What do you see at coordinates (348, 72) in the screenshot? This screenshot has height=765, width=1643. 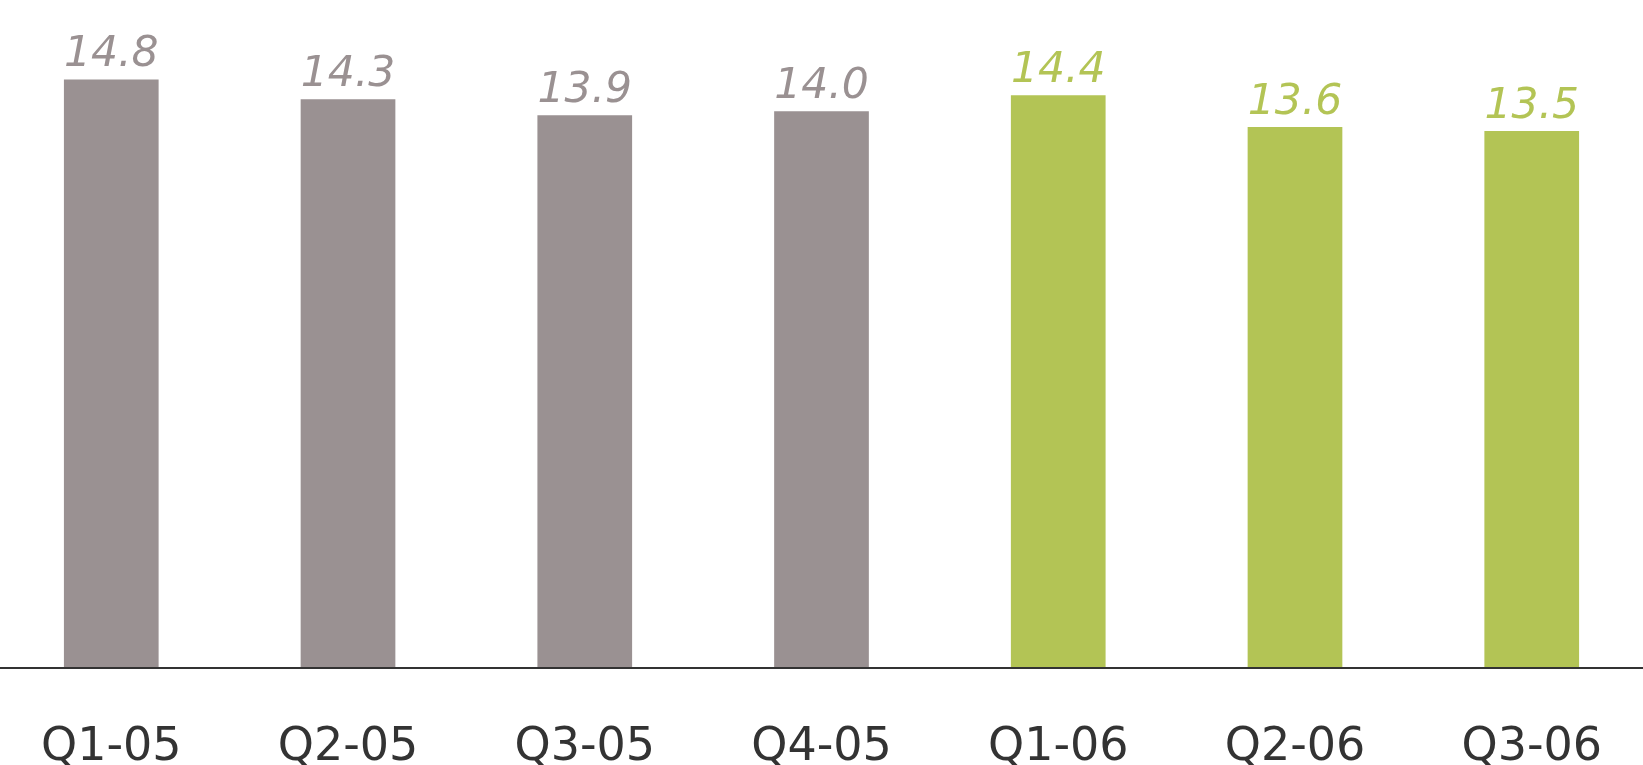 I see `data-label: 14.3` at bounding box center [348, 72].